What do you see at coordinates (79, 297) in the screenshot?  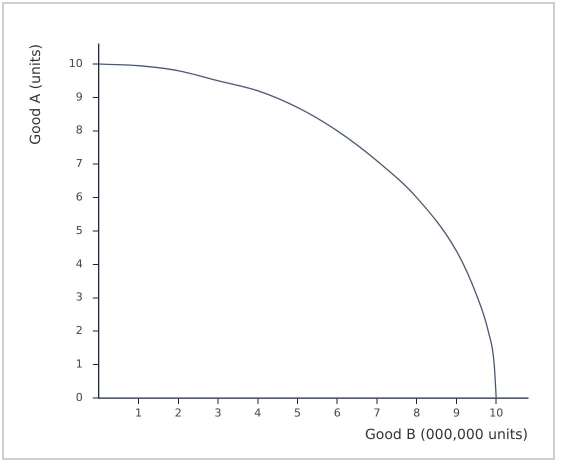 I see `y-tick-label: 3` at bounding box center [79, 297].